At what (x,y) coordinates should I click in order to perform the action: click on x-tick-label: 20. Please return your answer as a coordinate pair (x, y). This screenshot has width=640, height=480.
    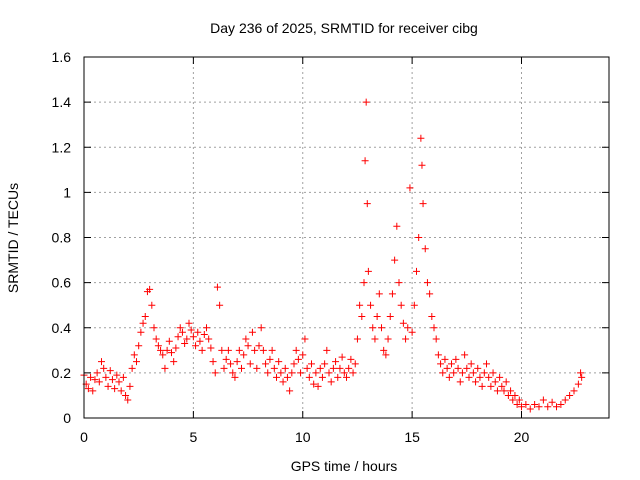
    Looking at the image, I should click on (522, 437).